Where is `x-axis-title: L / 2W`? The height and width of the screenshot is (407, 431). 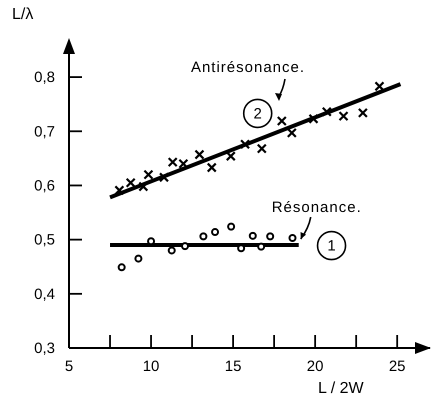 x-axis-title: L / 2W is located at coordinates (341, 389).